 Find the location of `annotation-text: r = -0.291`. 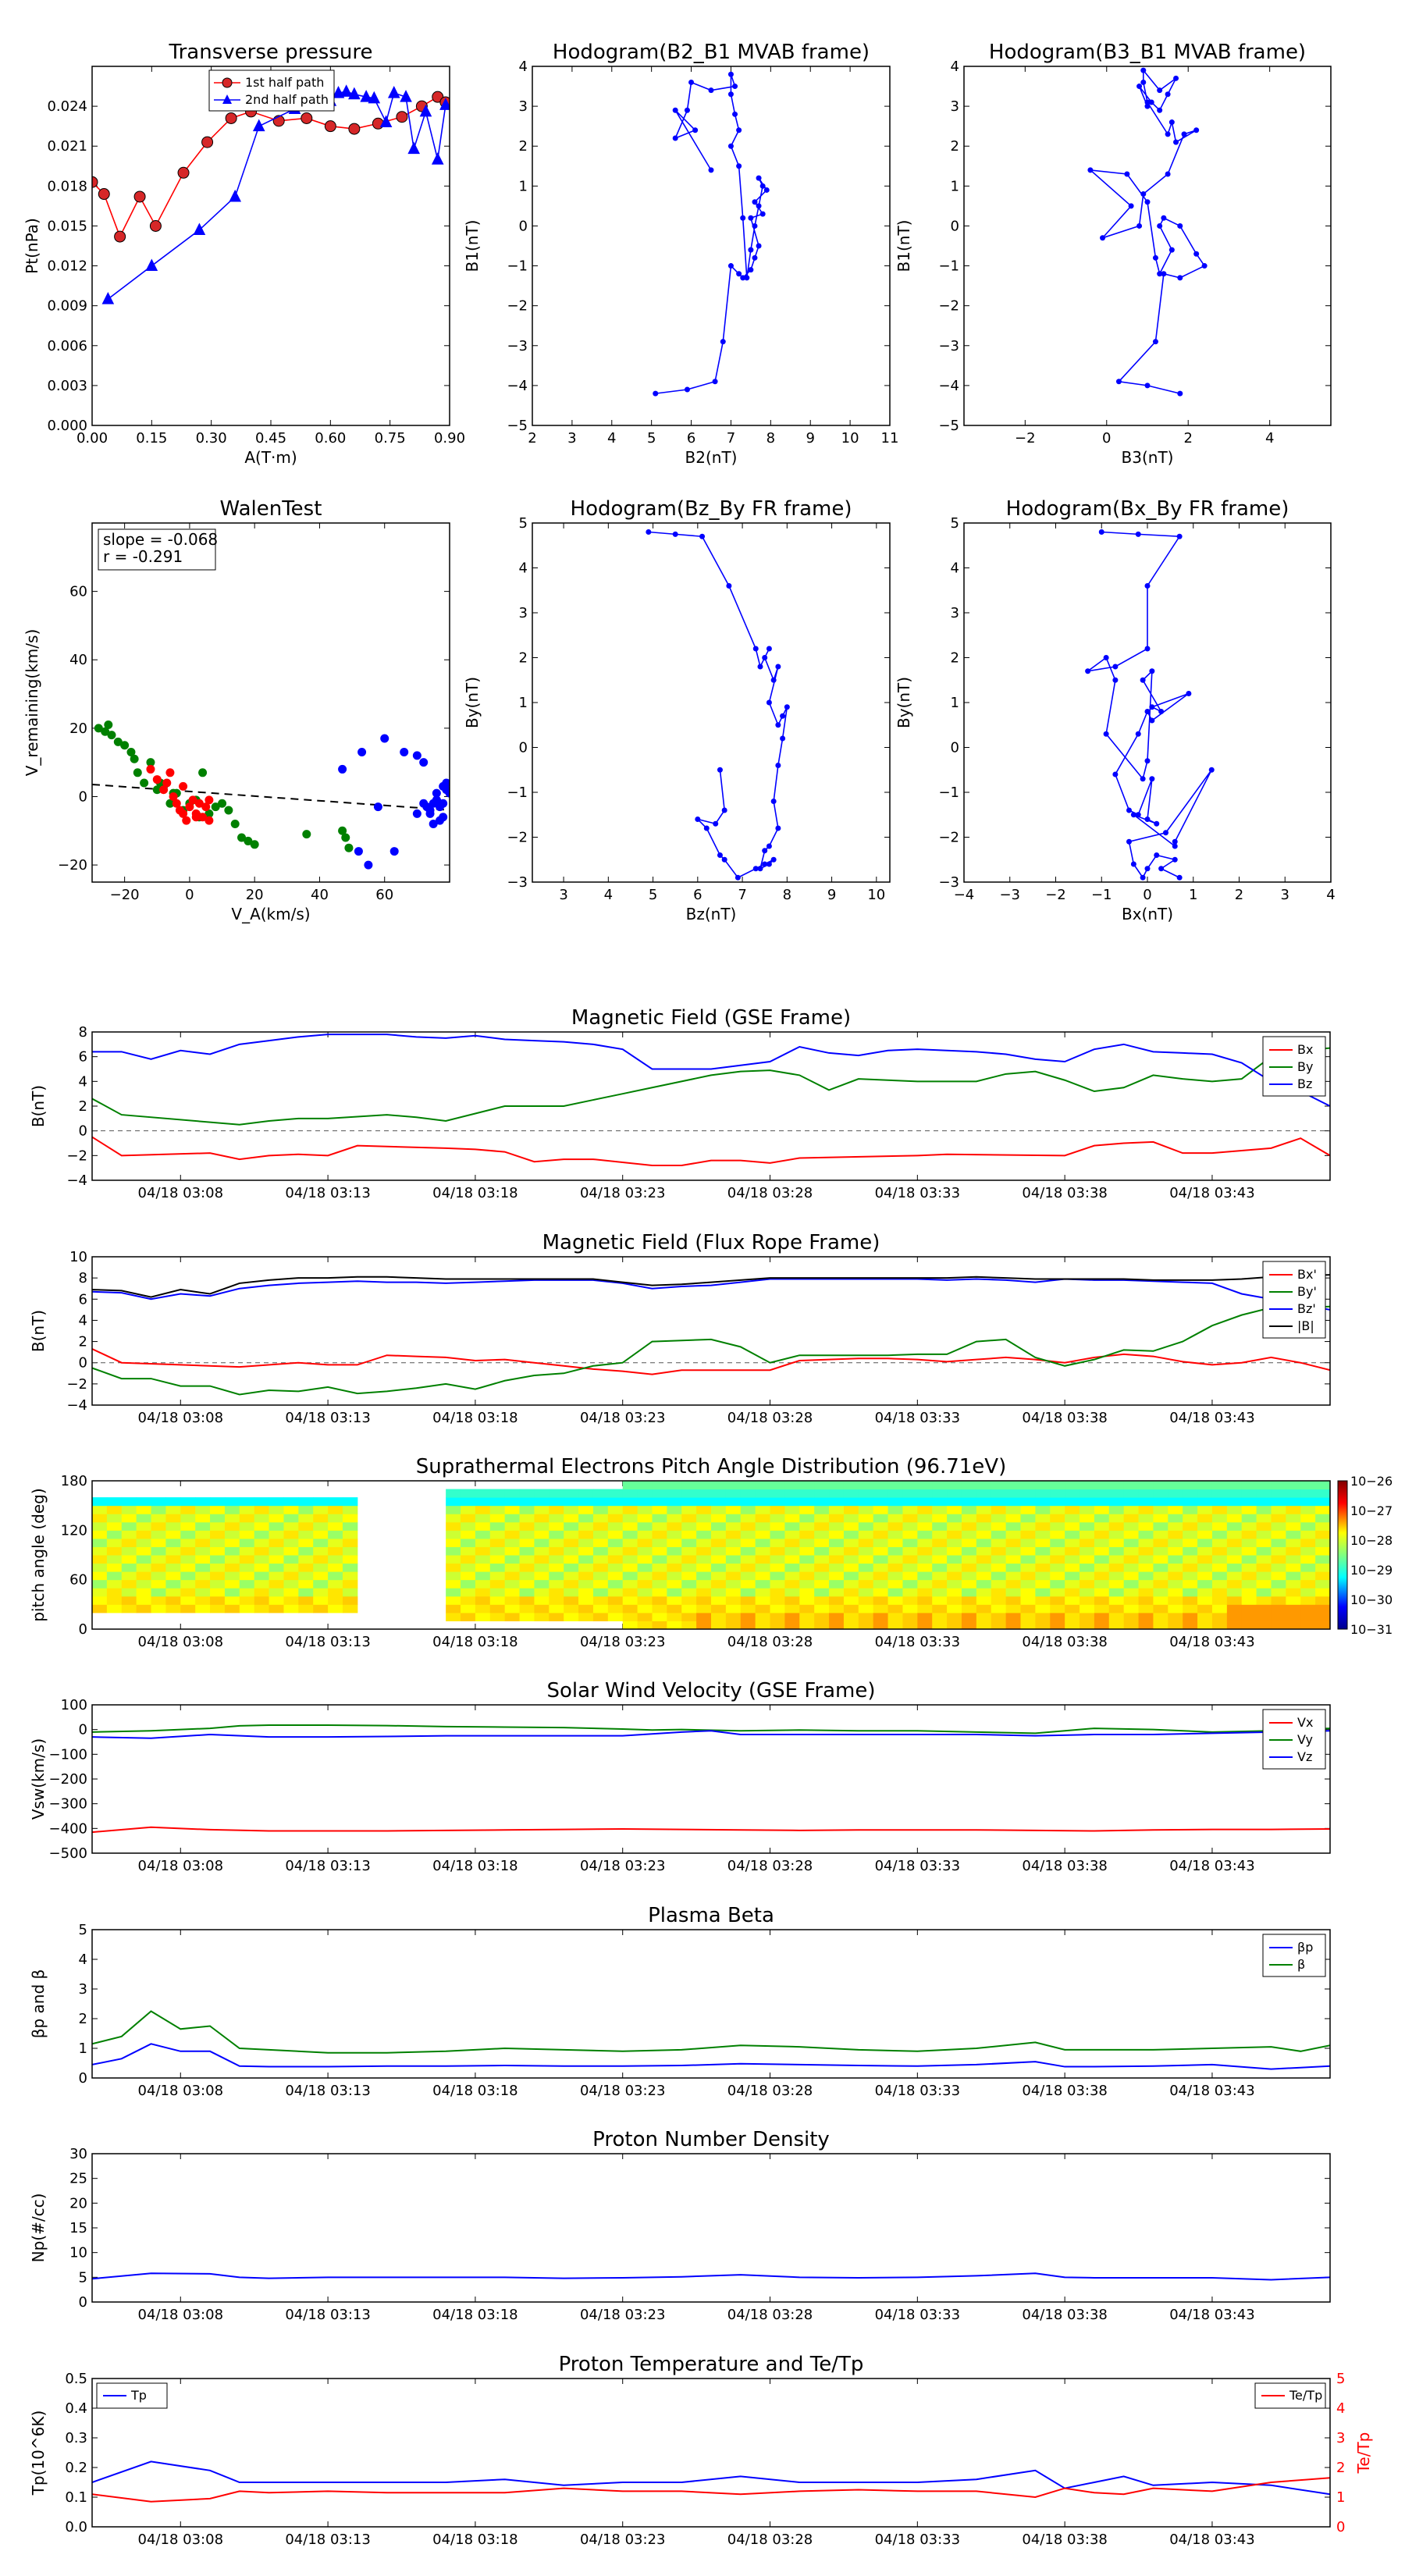

annotation-text: r = -0.291 is located at coordinates (143, 556).